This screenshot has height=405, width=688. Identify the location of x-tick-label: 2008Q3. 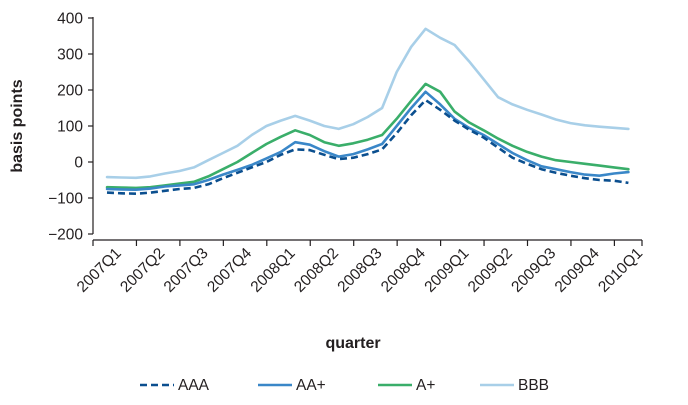
(359, 270).